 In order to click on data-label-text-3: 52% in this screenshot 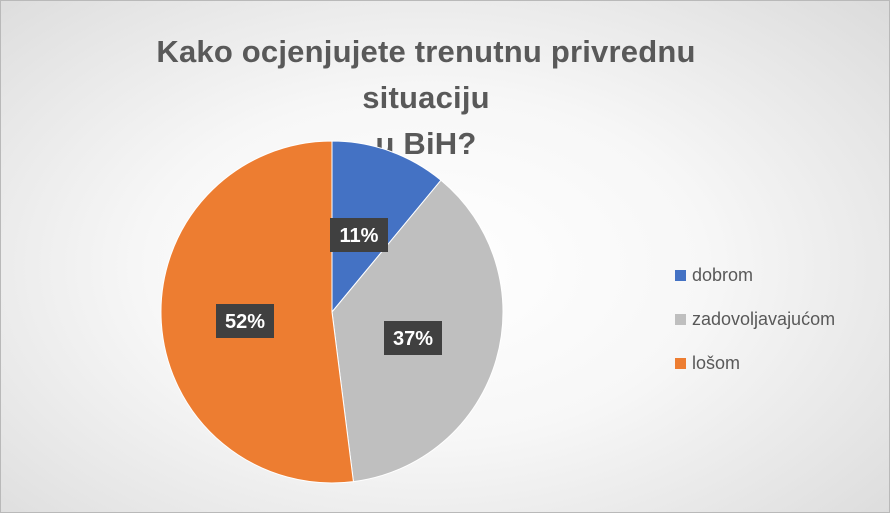, I will do `click(245, 322)`.